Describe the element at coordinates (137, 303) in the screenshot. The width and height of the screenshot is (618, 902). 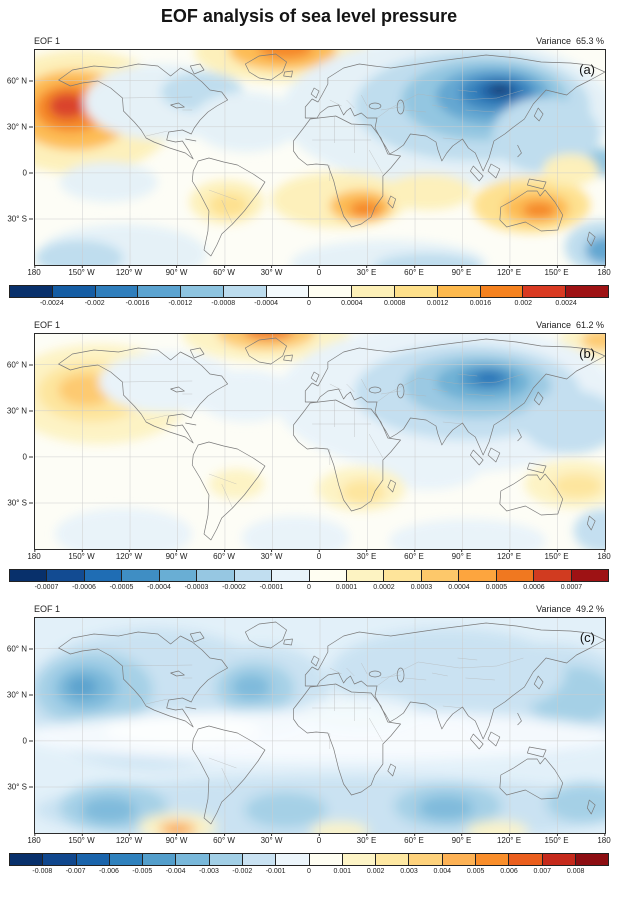
I see `colorbar-tick-label: -0.0016` at that location.